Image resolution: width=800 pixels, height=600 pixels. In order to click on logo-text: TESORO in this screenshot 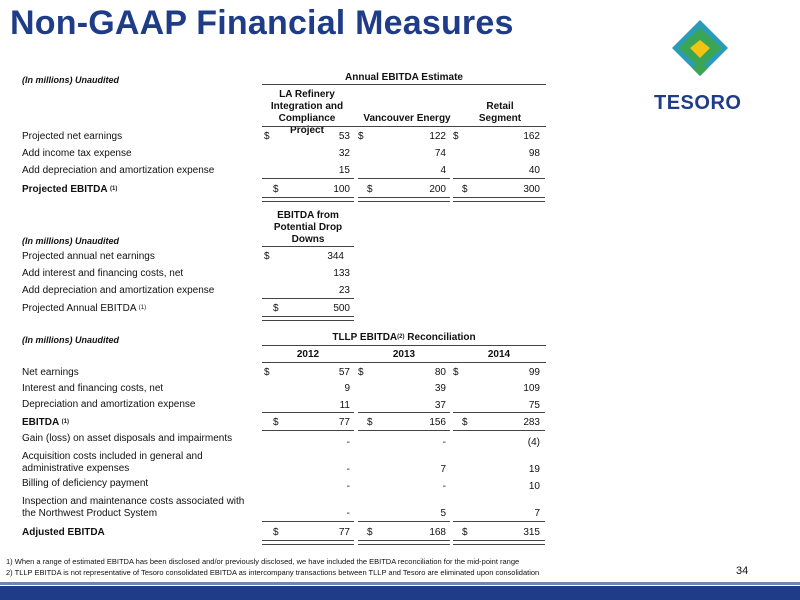, I will do `click(698, 103)`.